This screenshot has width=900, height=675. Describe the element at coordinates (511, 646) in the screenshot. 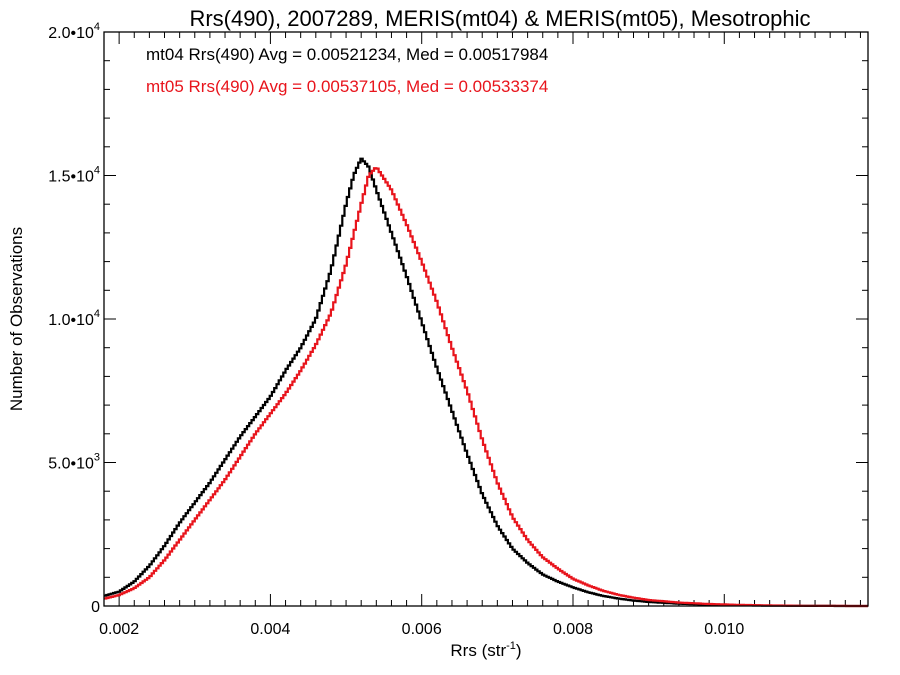

I see `x-axis-label-sup: -1` at that location.